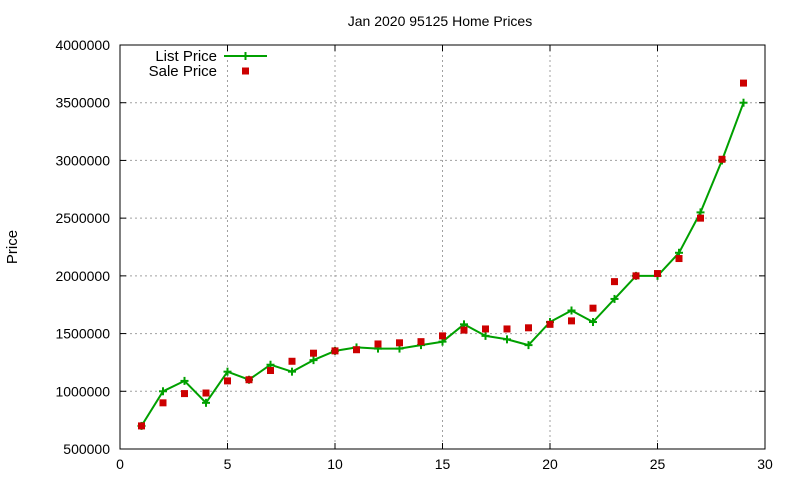 This screenshot has width=800, height=480. What do you see at coordinates (86, 449) in the screenshot?
I see `y-tick-label: 500000` at bounding box center [86, 449].